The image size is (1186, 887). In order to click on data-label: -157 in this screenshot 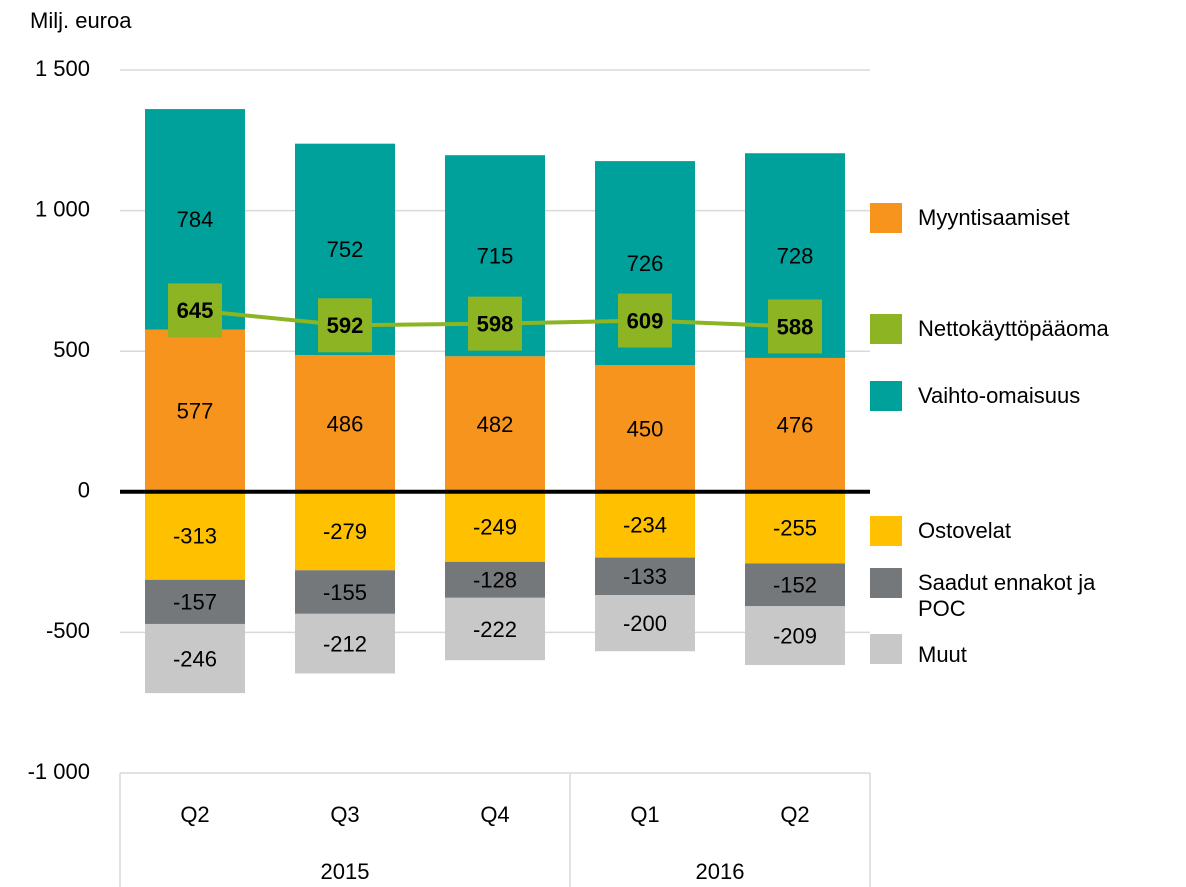, I will do `click(195, 602)`.